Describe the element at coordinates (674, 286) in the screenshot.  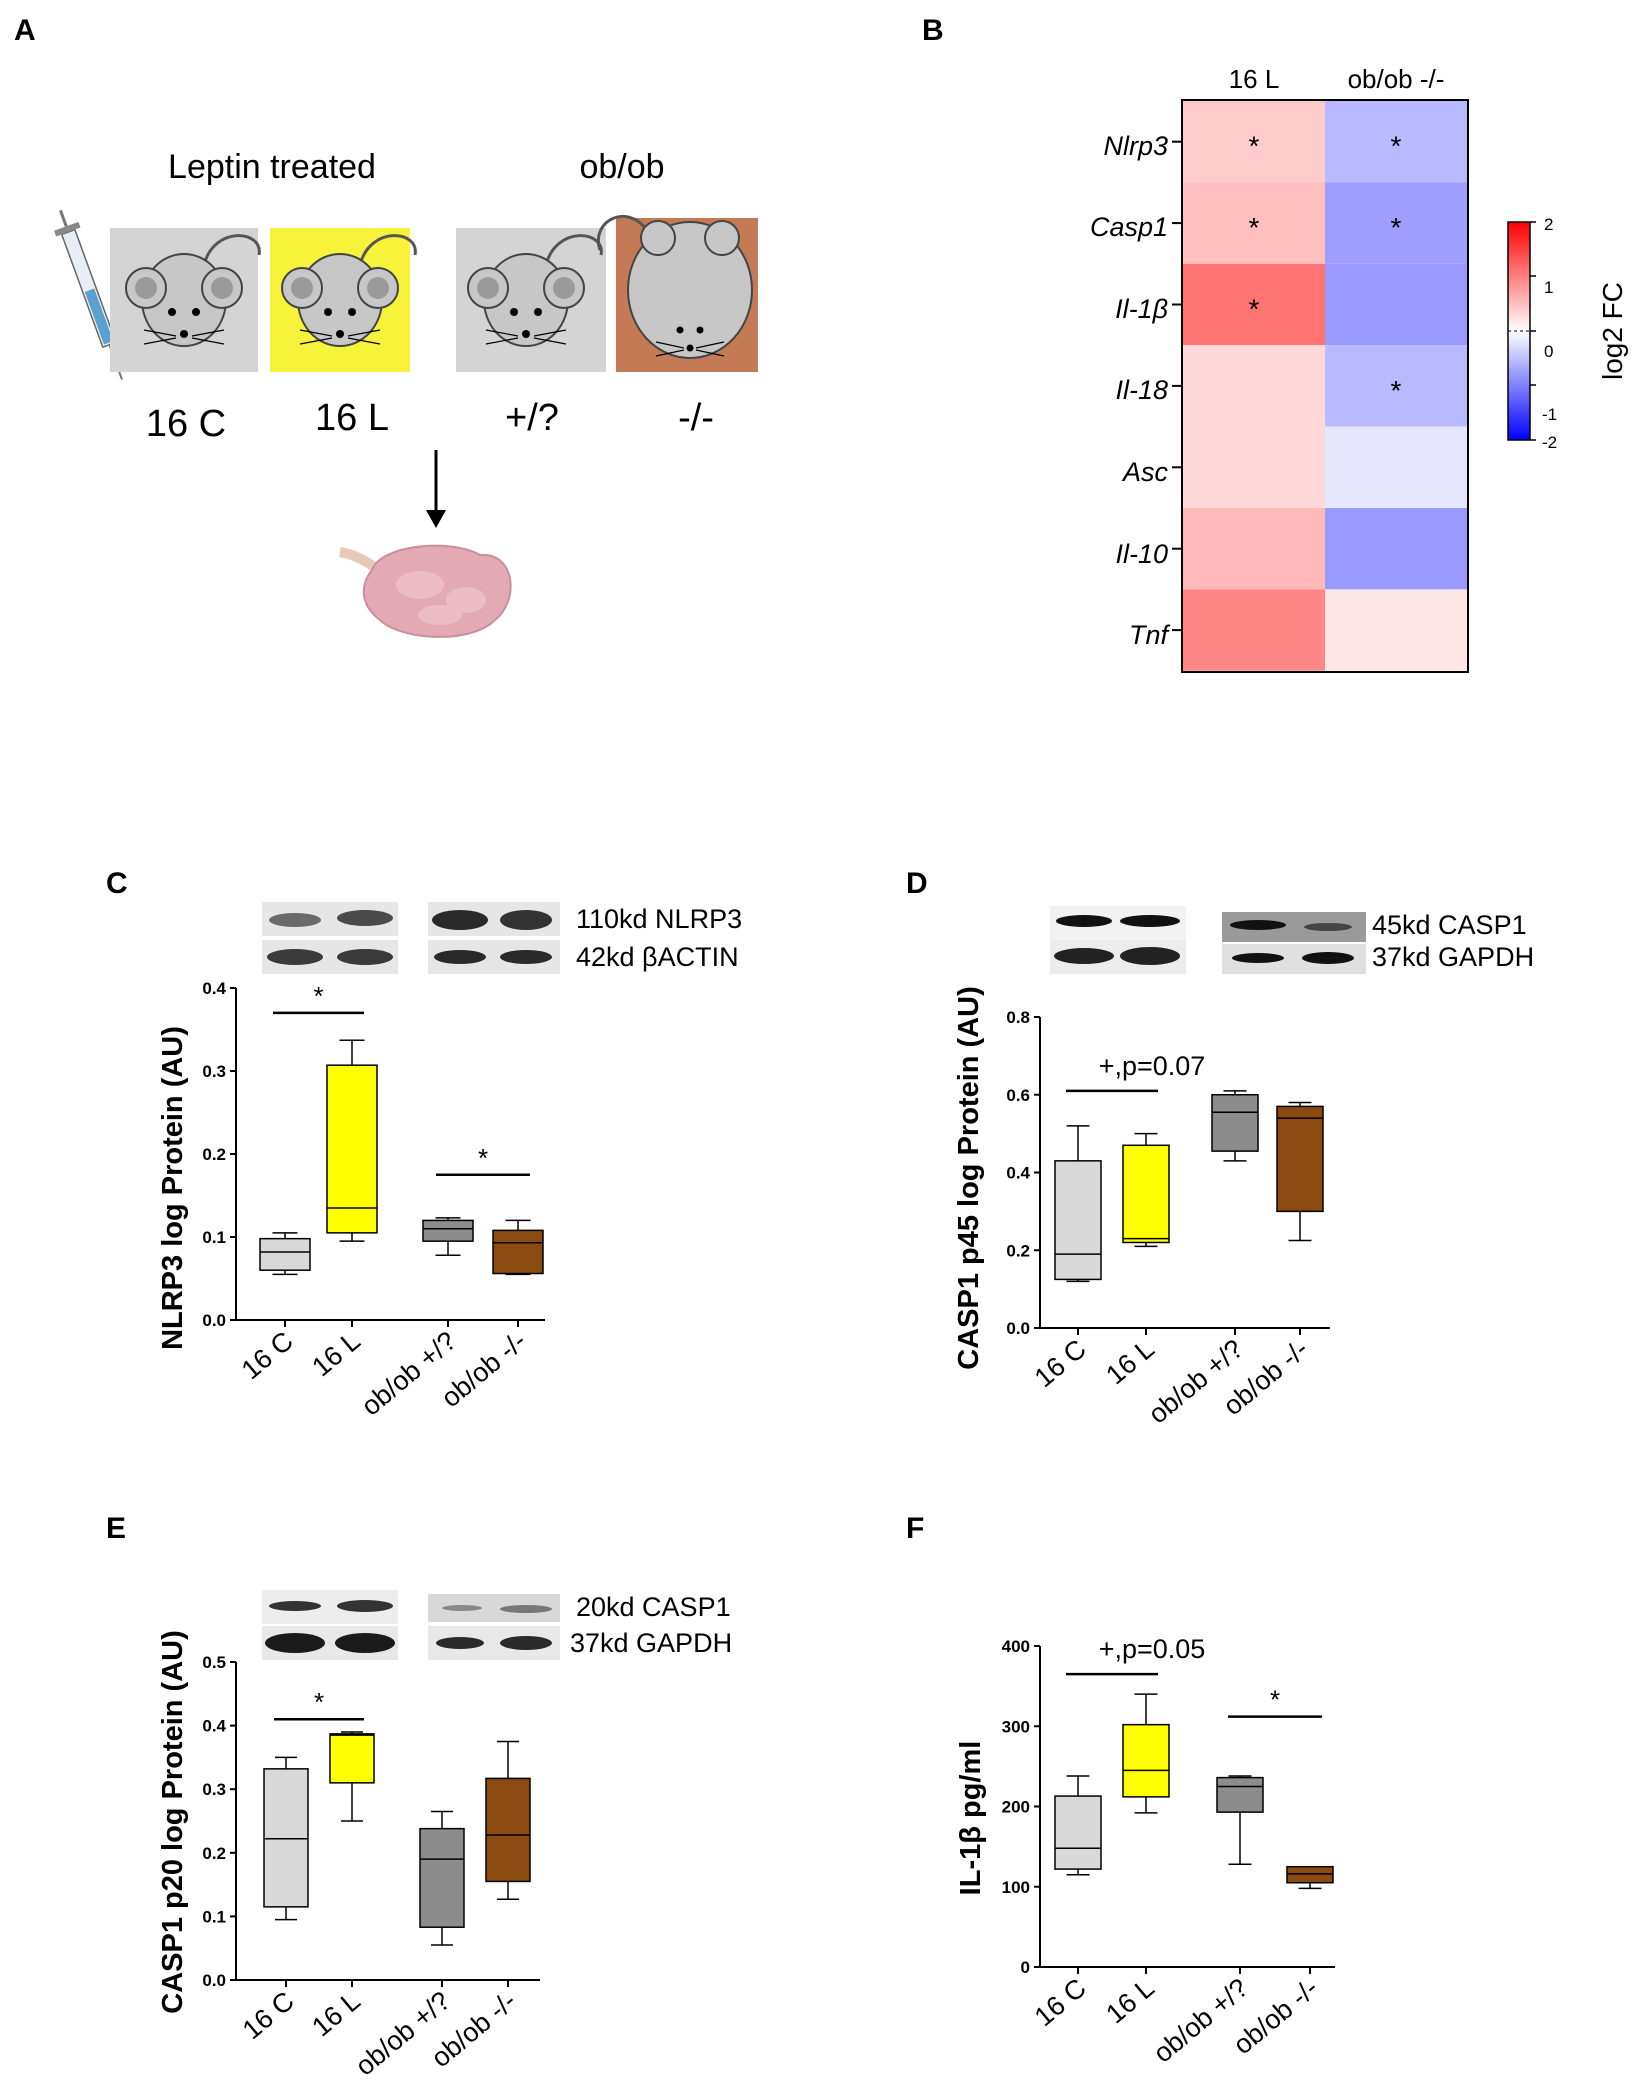
I see `obese-mouse-icon` at that location.